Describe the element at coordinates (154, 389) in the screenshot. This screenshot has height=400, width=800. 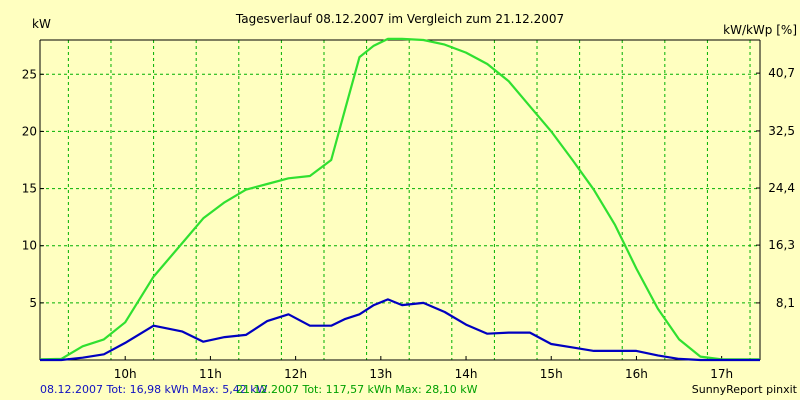
I see `footer-series-1-summary: 08.12.2007 Tot: 16,98 kWh Max: 5,42 kW` at that location.